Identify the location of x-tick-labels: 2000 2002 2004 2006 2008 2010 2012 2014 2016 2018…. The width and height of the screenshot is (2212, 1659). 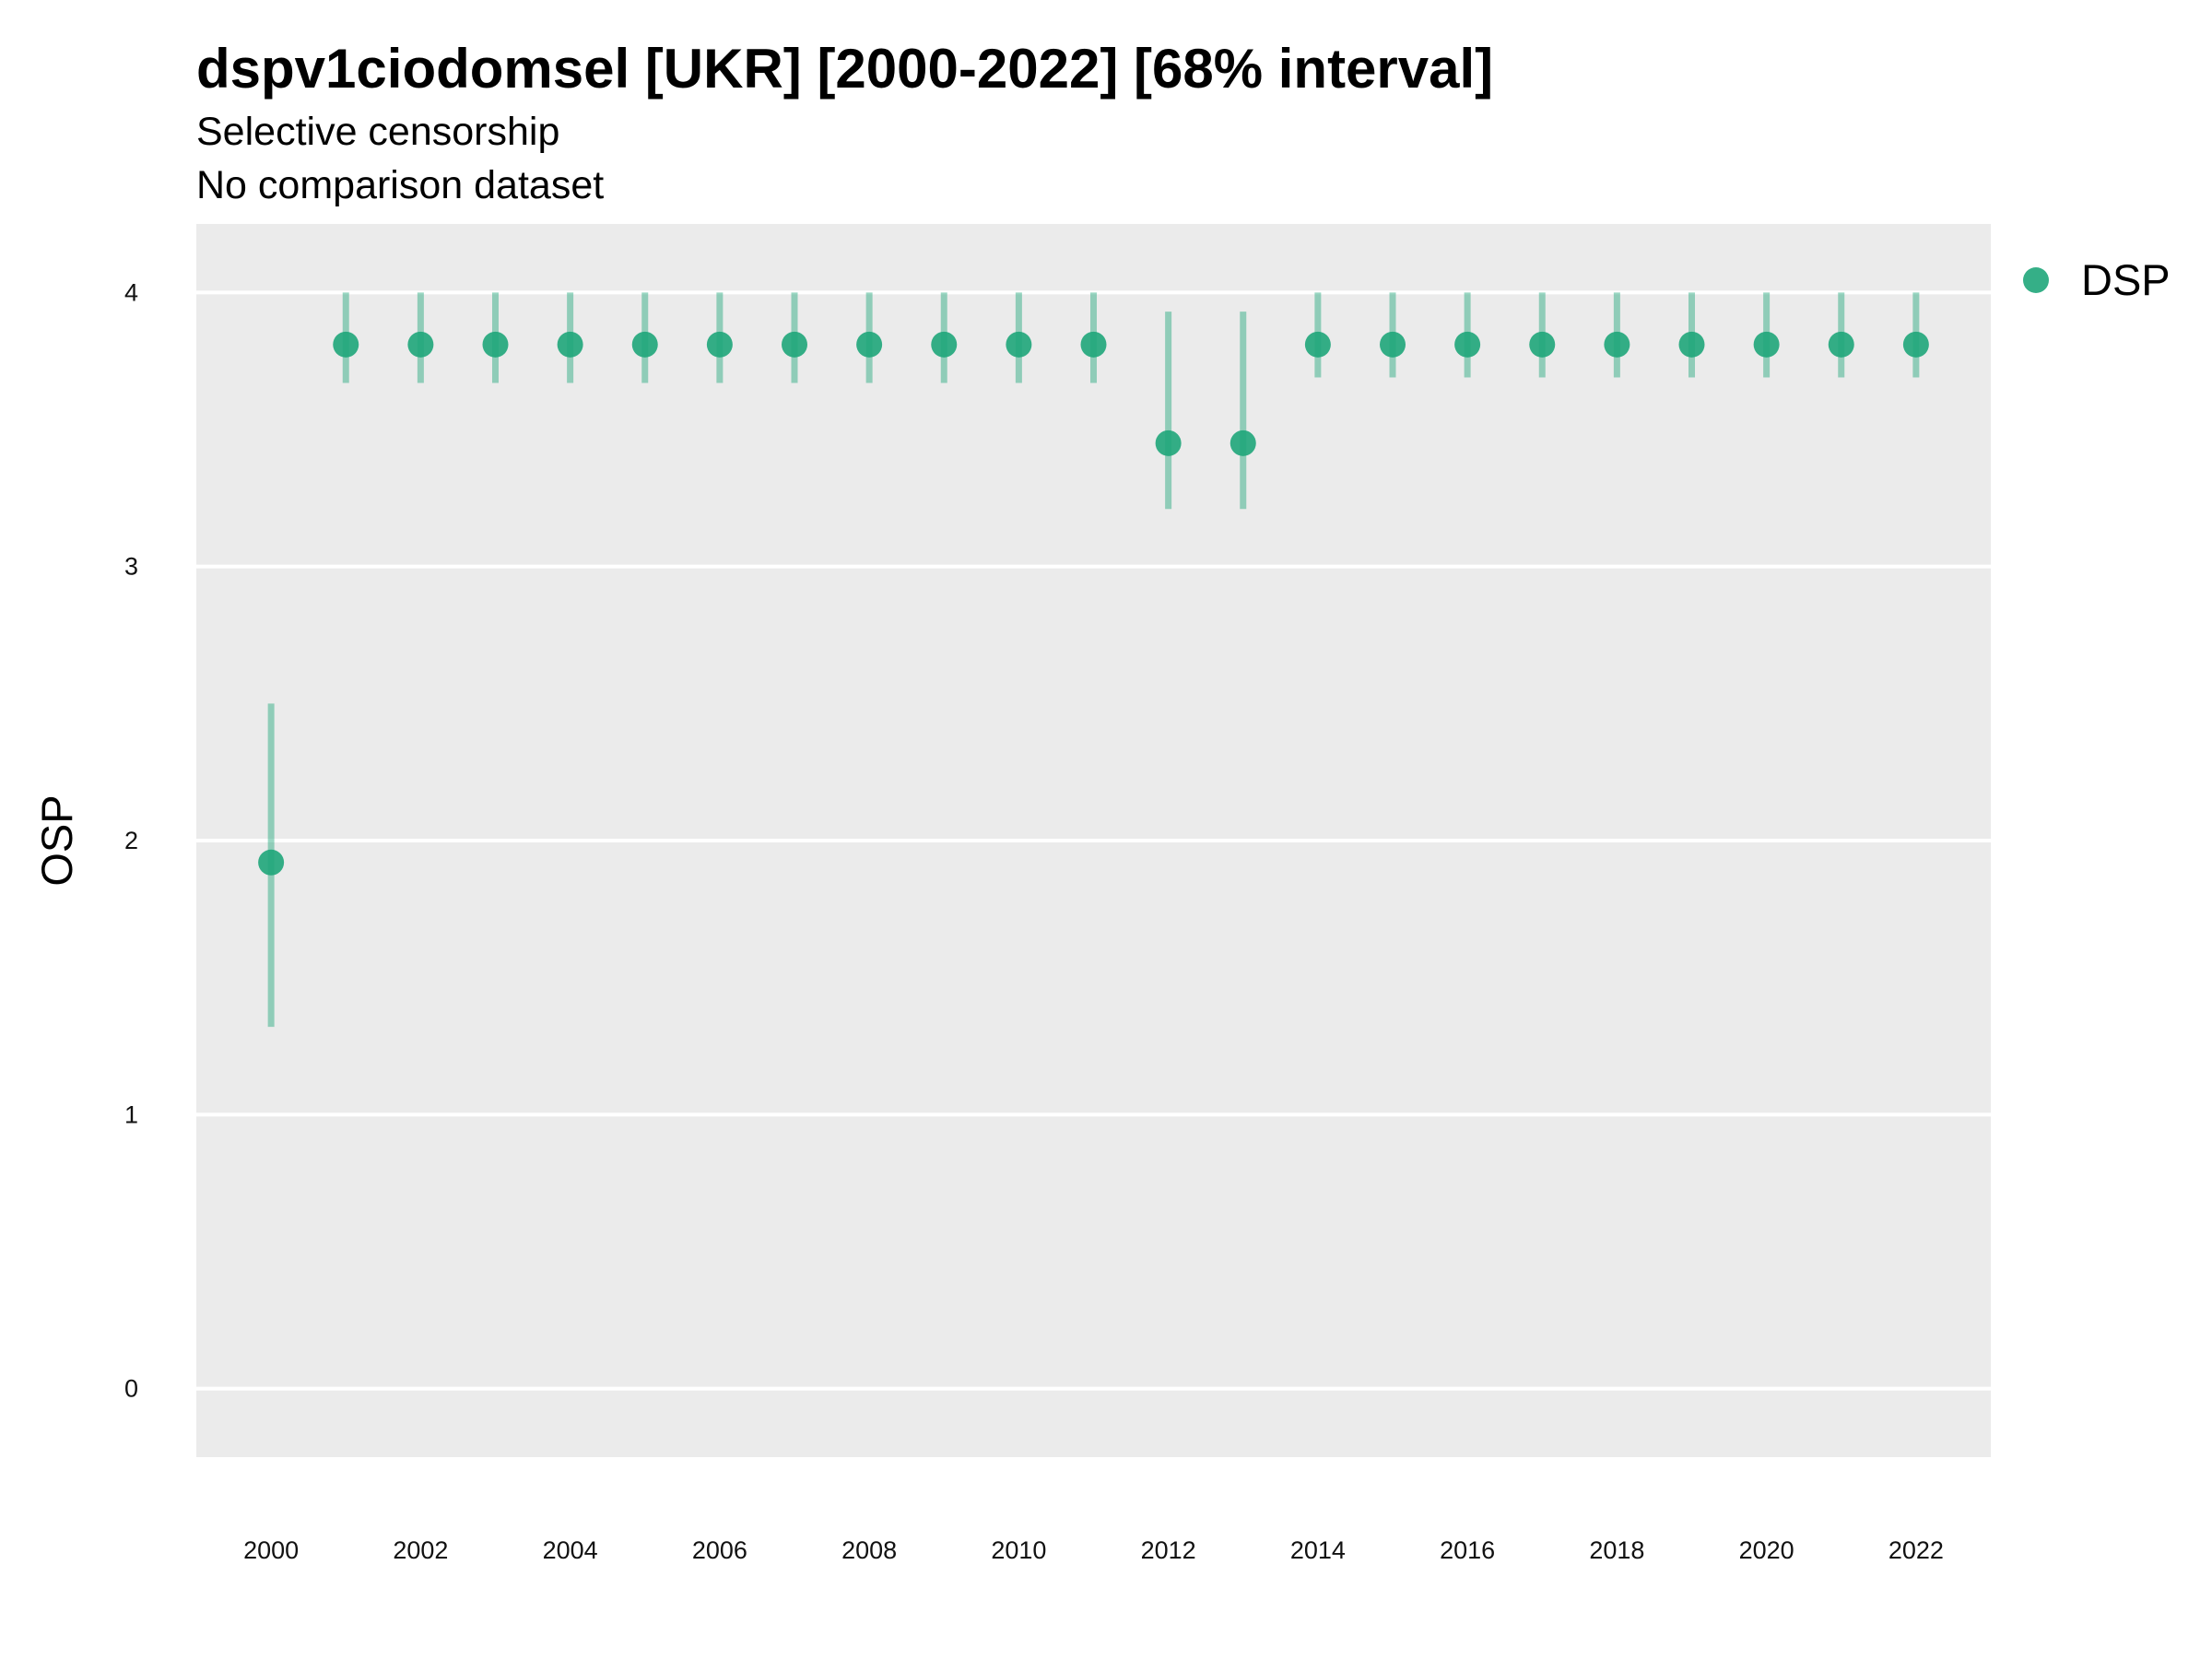
(1093, 1550).